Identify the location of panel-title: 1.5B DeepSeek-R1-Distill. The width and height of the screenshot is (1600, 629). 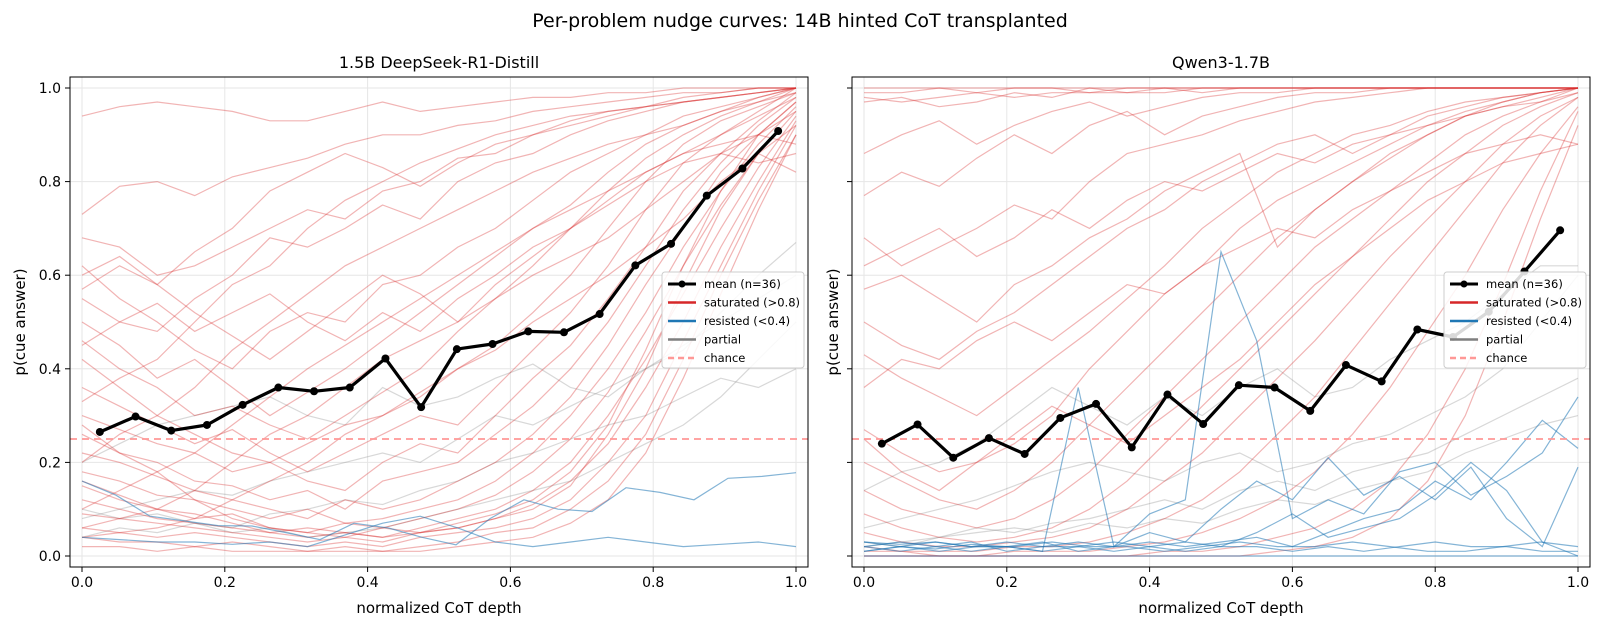
(439, 62).